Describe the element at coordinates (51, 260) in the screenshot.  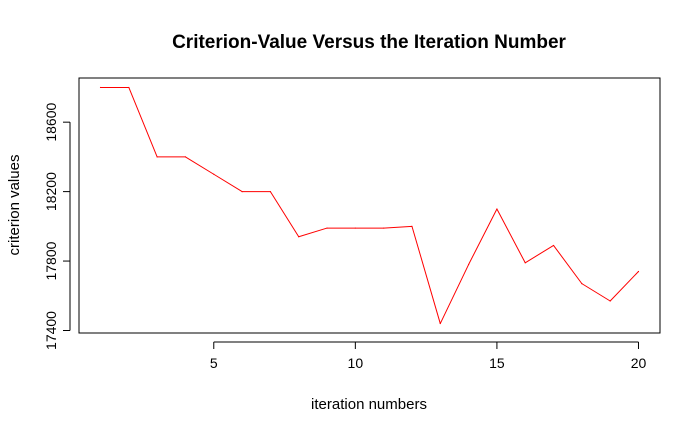
I see `y-tick-label: 17800` at that location.